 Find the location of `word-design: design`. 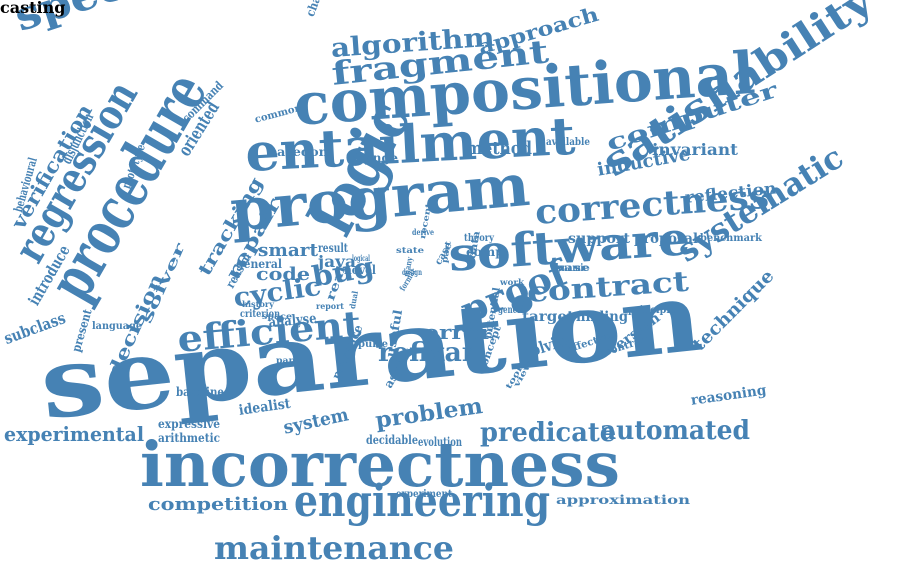

word-design: design is located at coordinates (412, 272).